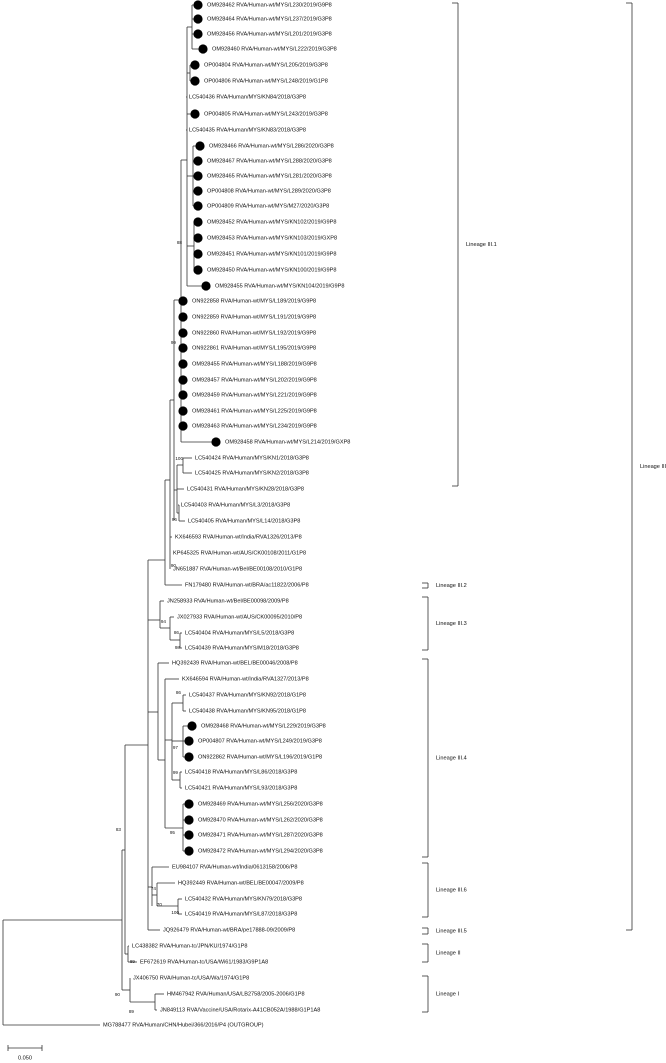 This screenshot has height=1063, width=666. I want to click on leaf-label: OM928465 RVA/Human-wt/MYS/L281/2020/G3P8, so click(269, 176).